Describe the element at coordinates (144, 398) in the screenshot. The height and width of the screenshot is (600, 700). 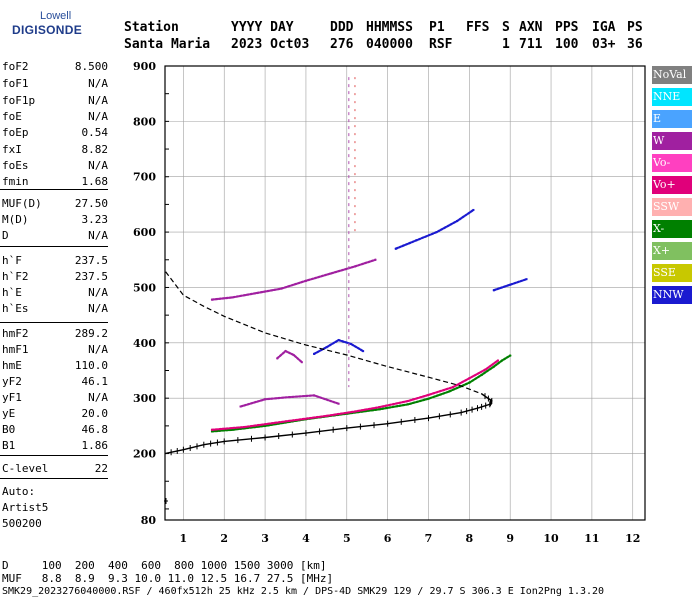
I see `y-tick-label: 300` at that location.